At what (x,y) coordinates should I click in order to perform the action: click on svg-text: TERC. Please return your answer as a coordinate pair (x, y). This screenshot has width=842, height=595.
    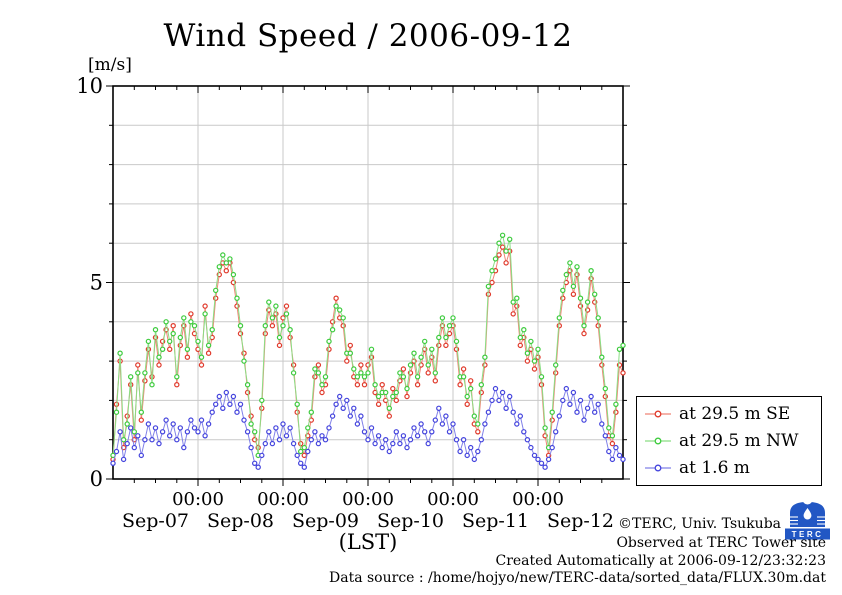
    Looking at the image, I should click on (808, 534).